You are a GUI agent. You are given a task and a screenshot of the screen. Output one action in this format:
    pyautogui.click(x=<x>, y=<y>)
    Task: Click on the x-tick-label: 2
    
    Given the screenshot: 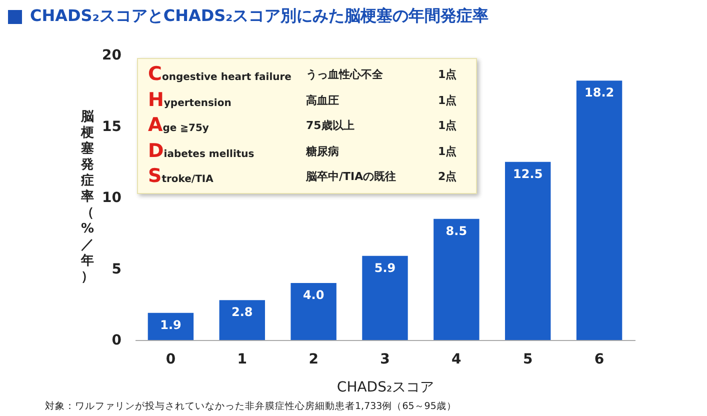 What is the action you would take?
    pyautogui.click(x=313, y=360)
    